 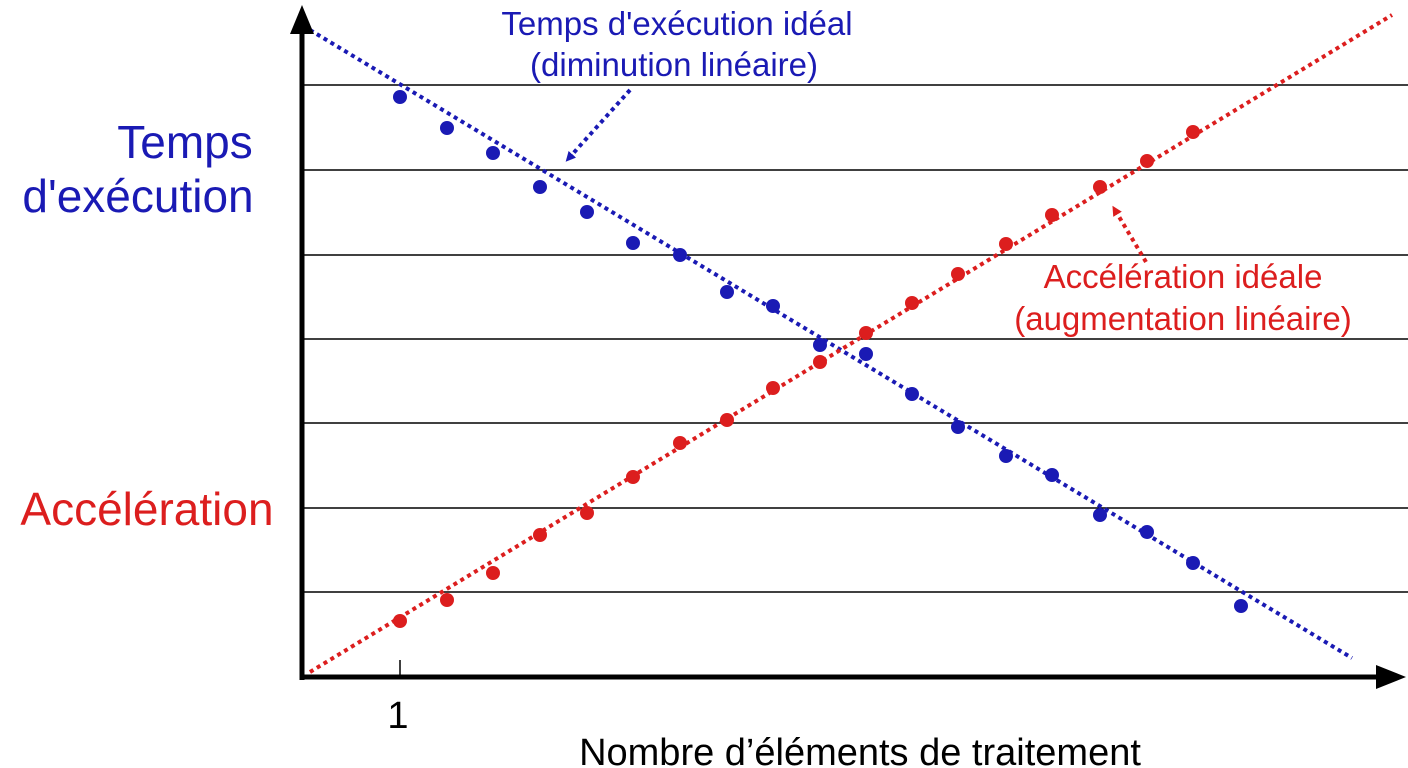 I want to click on x-tick-label: 1, so click(x=397, y=716).